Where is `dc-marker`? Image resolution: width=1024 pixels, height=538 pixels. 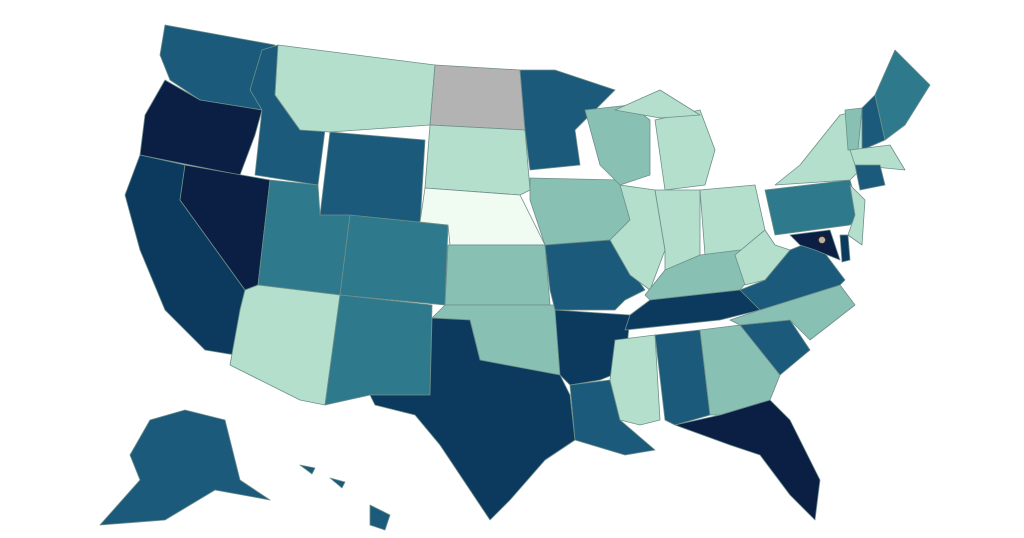
dc-marker is located at coordinates (822, 240).